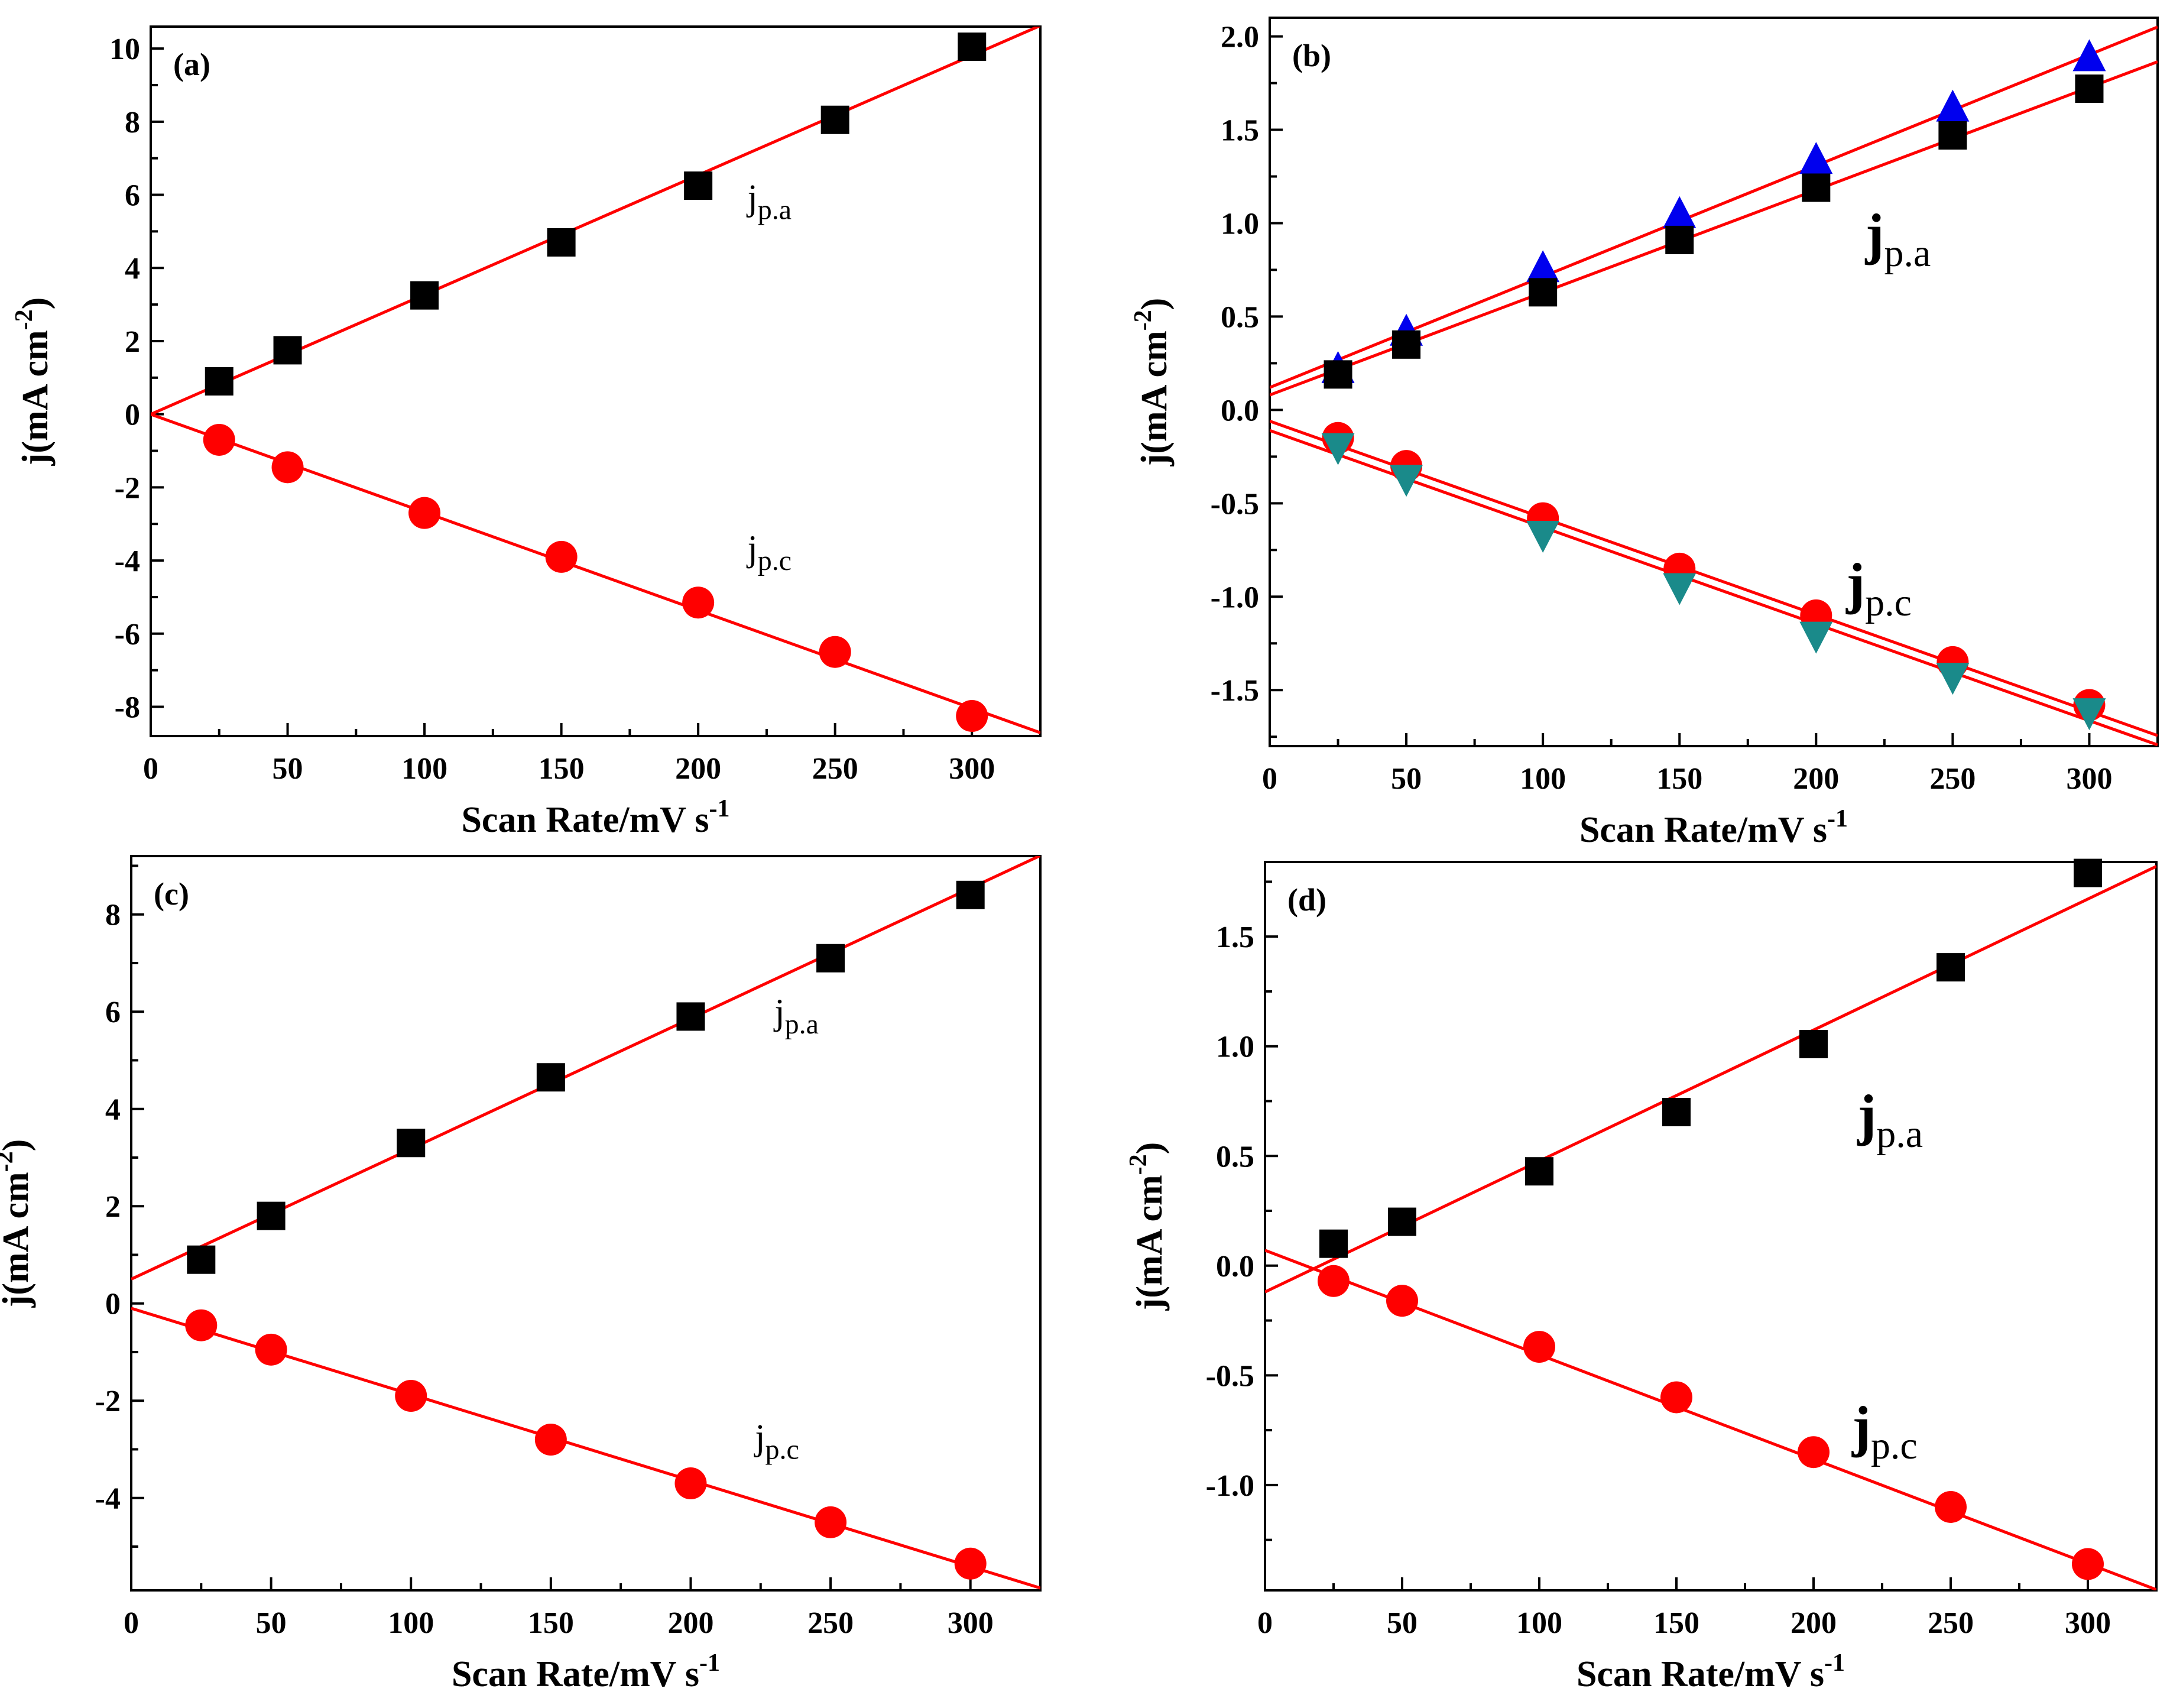 Image resolution: width=2170 pixels, height=1708 pixels. I want to click on panel-label: (a), so click(191, 64).